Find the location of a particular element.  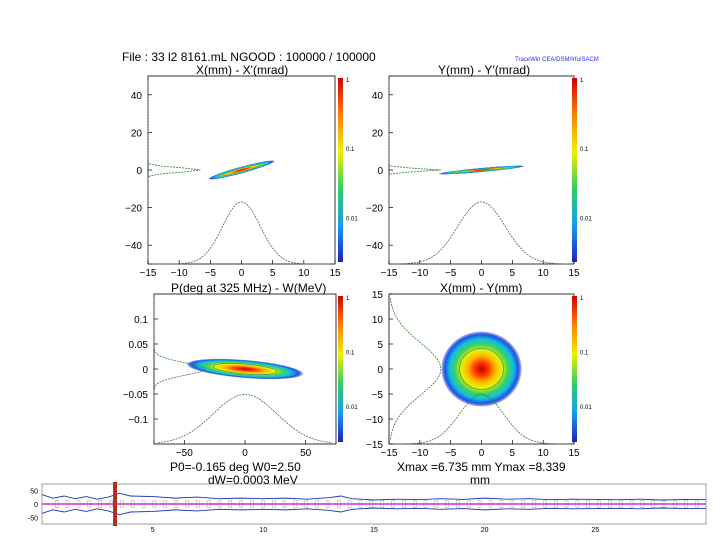

envelope-x-tick-4: 25 is located at coordinates (595, 530).